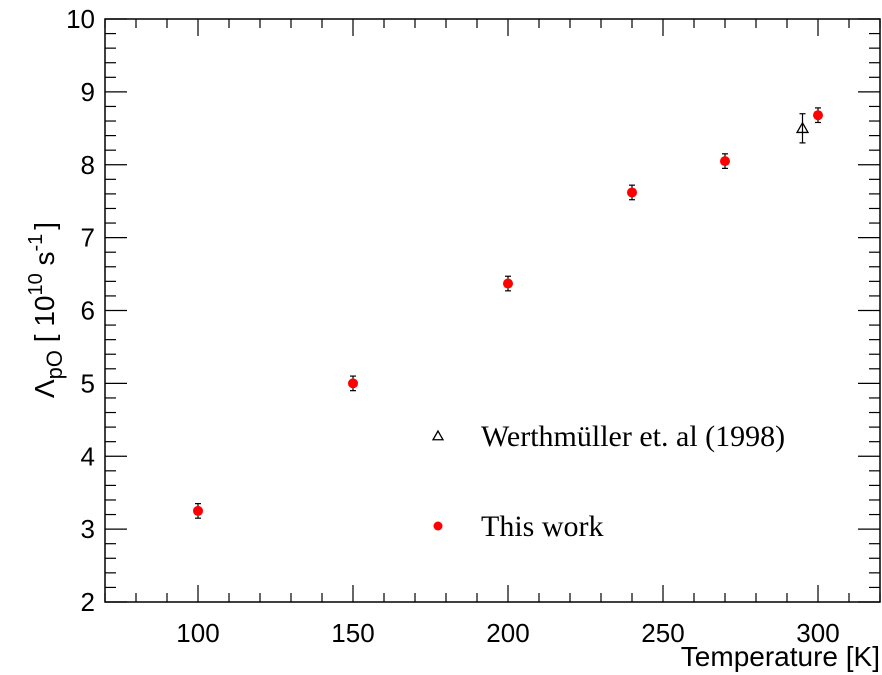  I want to click on legend-label: This work, so click(542, 526).